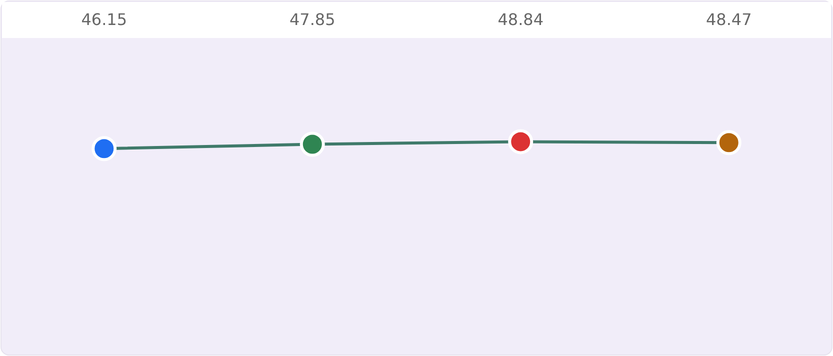 The height and width of the screenshot is (356, 833). I want to click on data-label: 46.15, so click(104, 19).